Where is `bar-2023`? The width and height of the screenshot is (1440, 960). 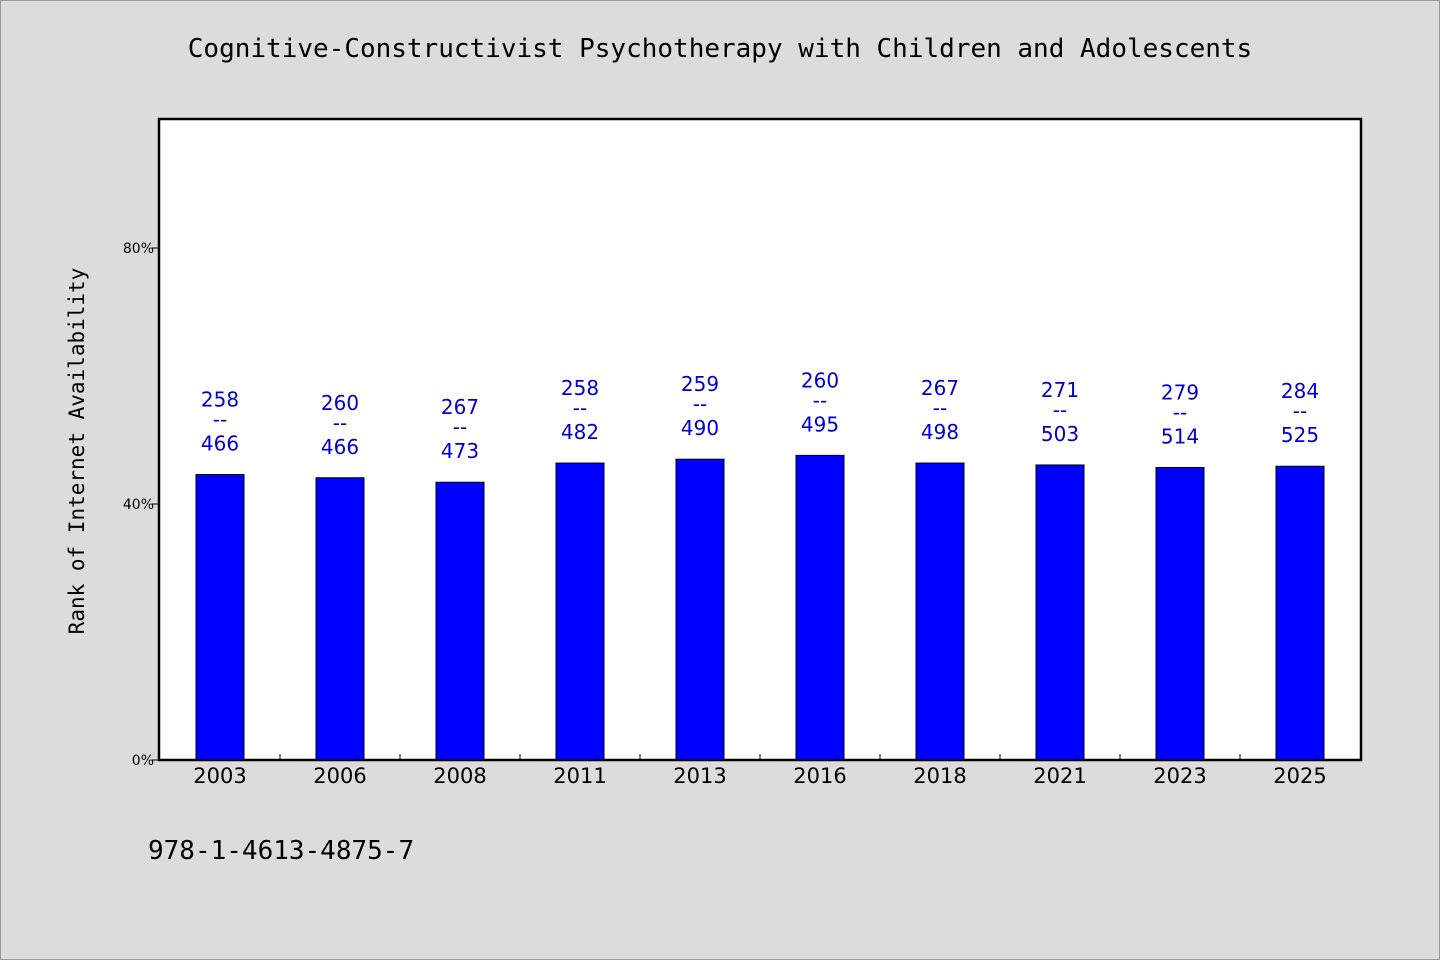 bar-2023 is located at coordinates (1180, 614).